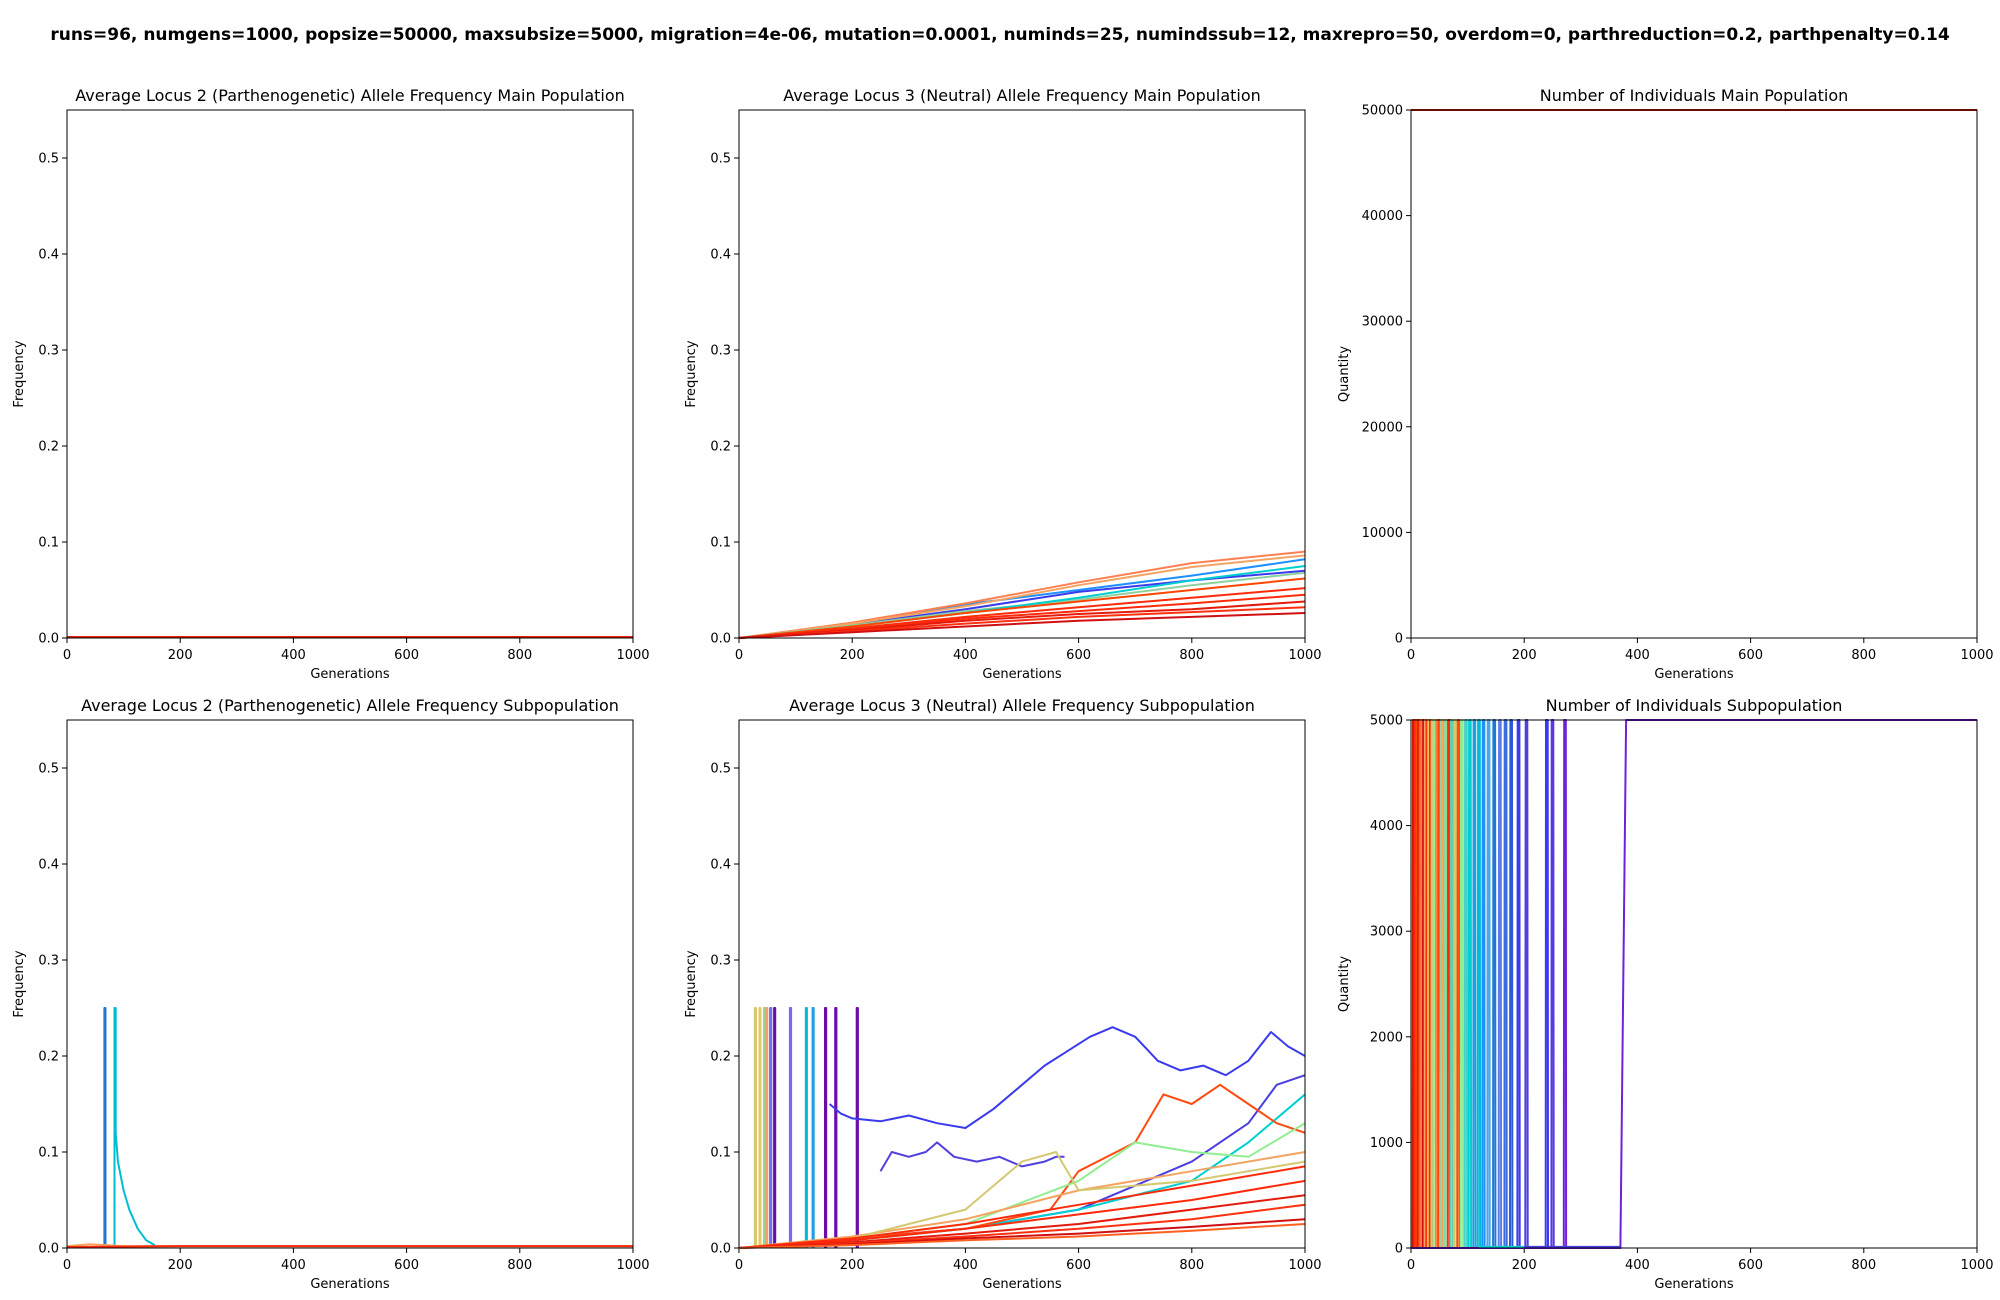 This screenshot has width=2000, height=1300. Describe the element at coordinates (1386, 932) in the screenshot. I see `y-tick-label: 3000` at that location.